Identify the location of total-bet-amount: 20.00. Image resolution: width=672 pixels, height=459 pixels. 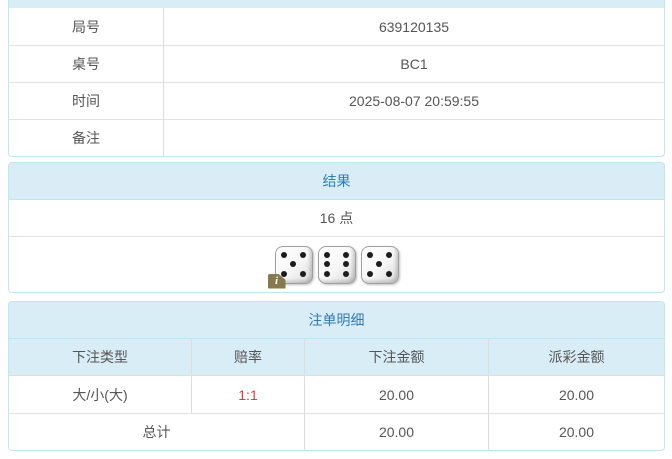
(396, 432).